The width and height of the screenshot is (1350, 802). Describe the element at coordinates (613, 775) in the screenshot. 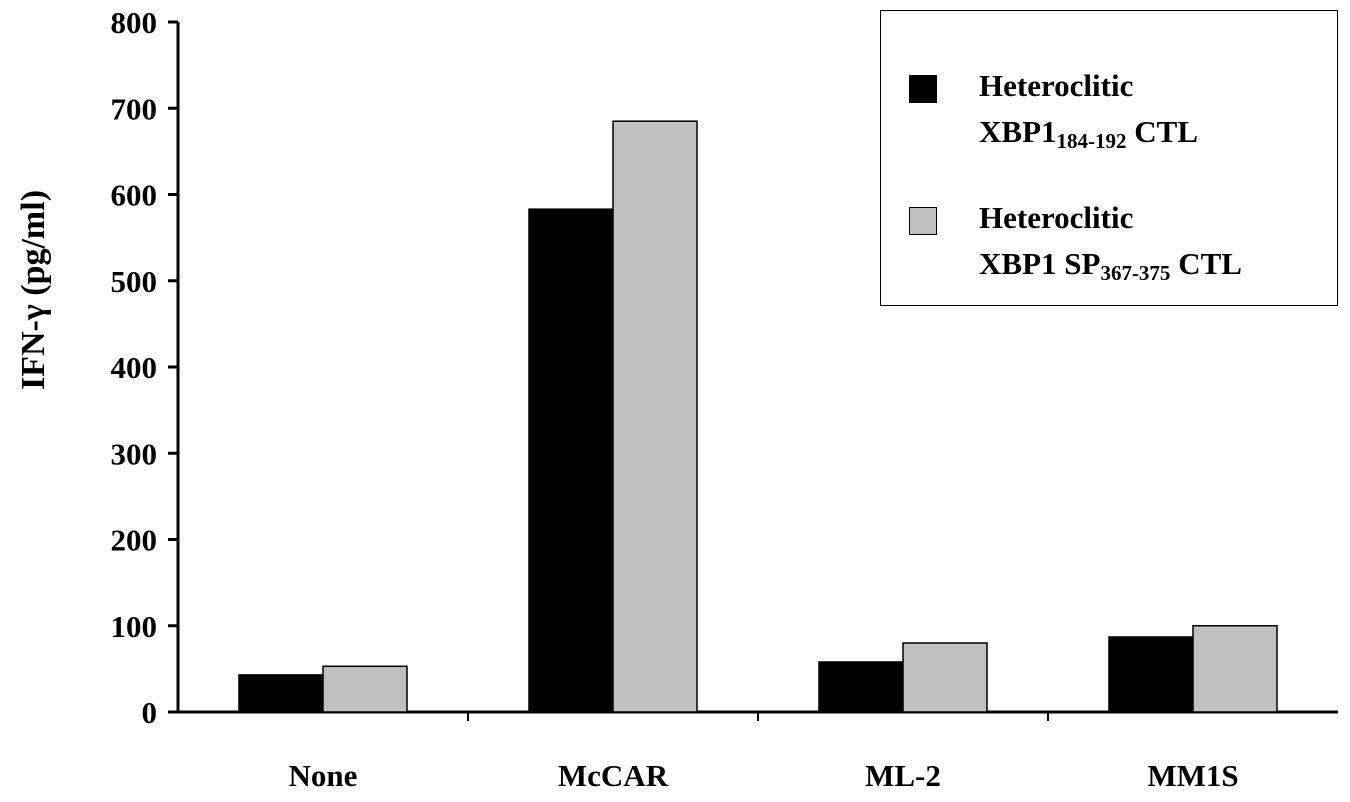

I see `x-tick-label-mccar: McCAR` at that location.